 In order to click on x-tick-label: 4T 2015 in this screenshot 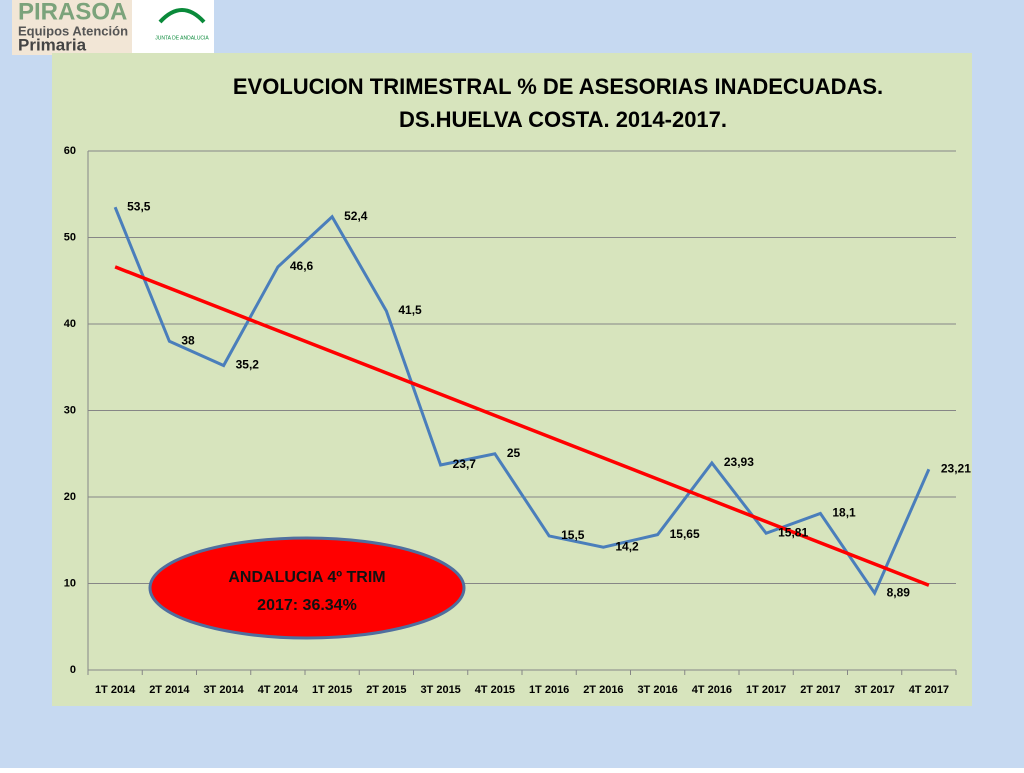, I will do `click(495, 690)`.